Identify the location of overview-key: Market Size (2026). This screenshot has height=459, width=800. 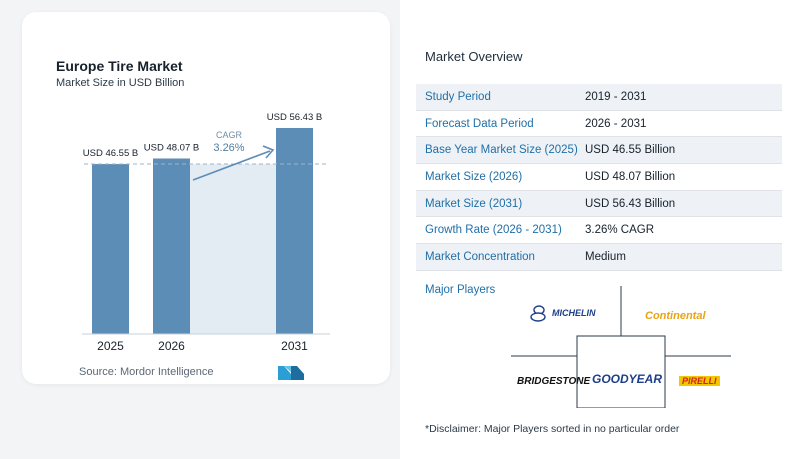
(474, 176).